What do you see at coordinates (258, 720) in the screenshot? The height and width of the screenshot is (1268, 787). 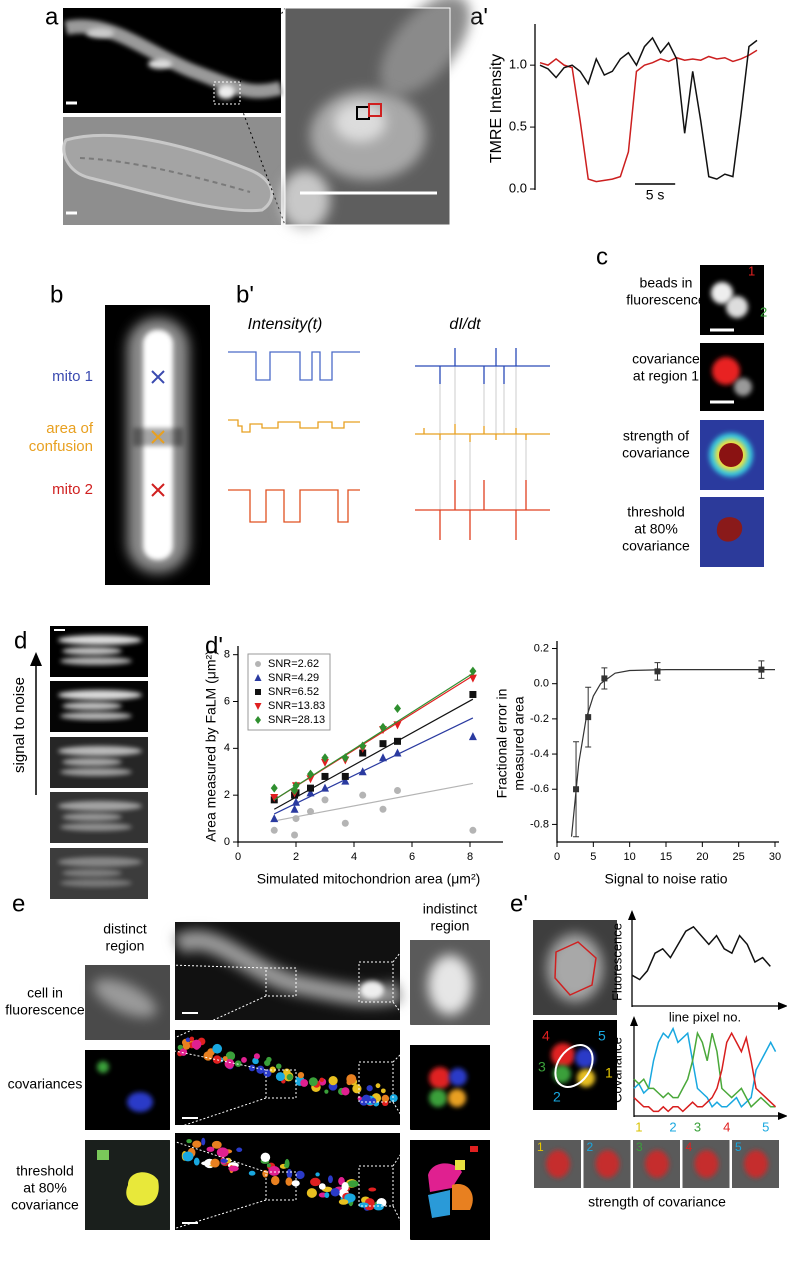 I see `legend-marker` at bounding box center [258, 720].